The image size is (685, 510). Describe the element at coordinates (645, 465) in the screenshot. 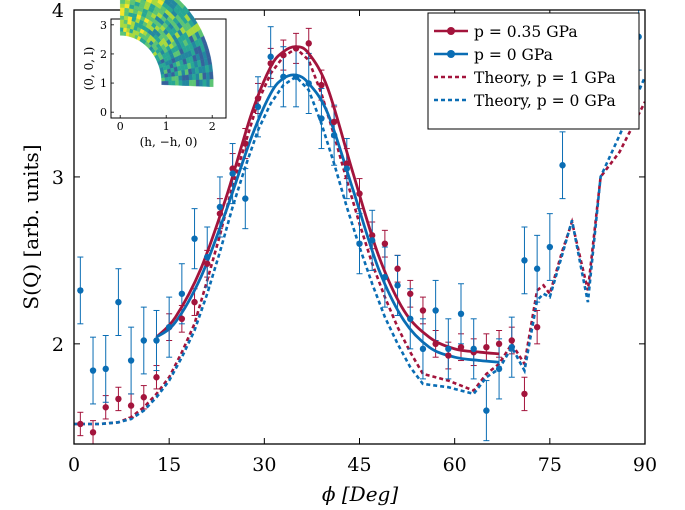

I see `x-tick-label: 90` at that location.